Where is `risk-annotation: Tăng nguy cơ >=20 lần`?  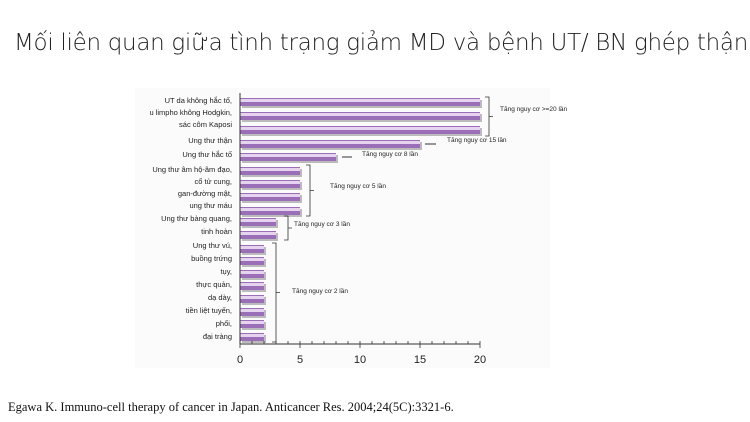 risk-annotation: Tăng nguy cơ >=20 lần is located at coordinates (534, 109).